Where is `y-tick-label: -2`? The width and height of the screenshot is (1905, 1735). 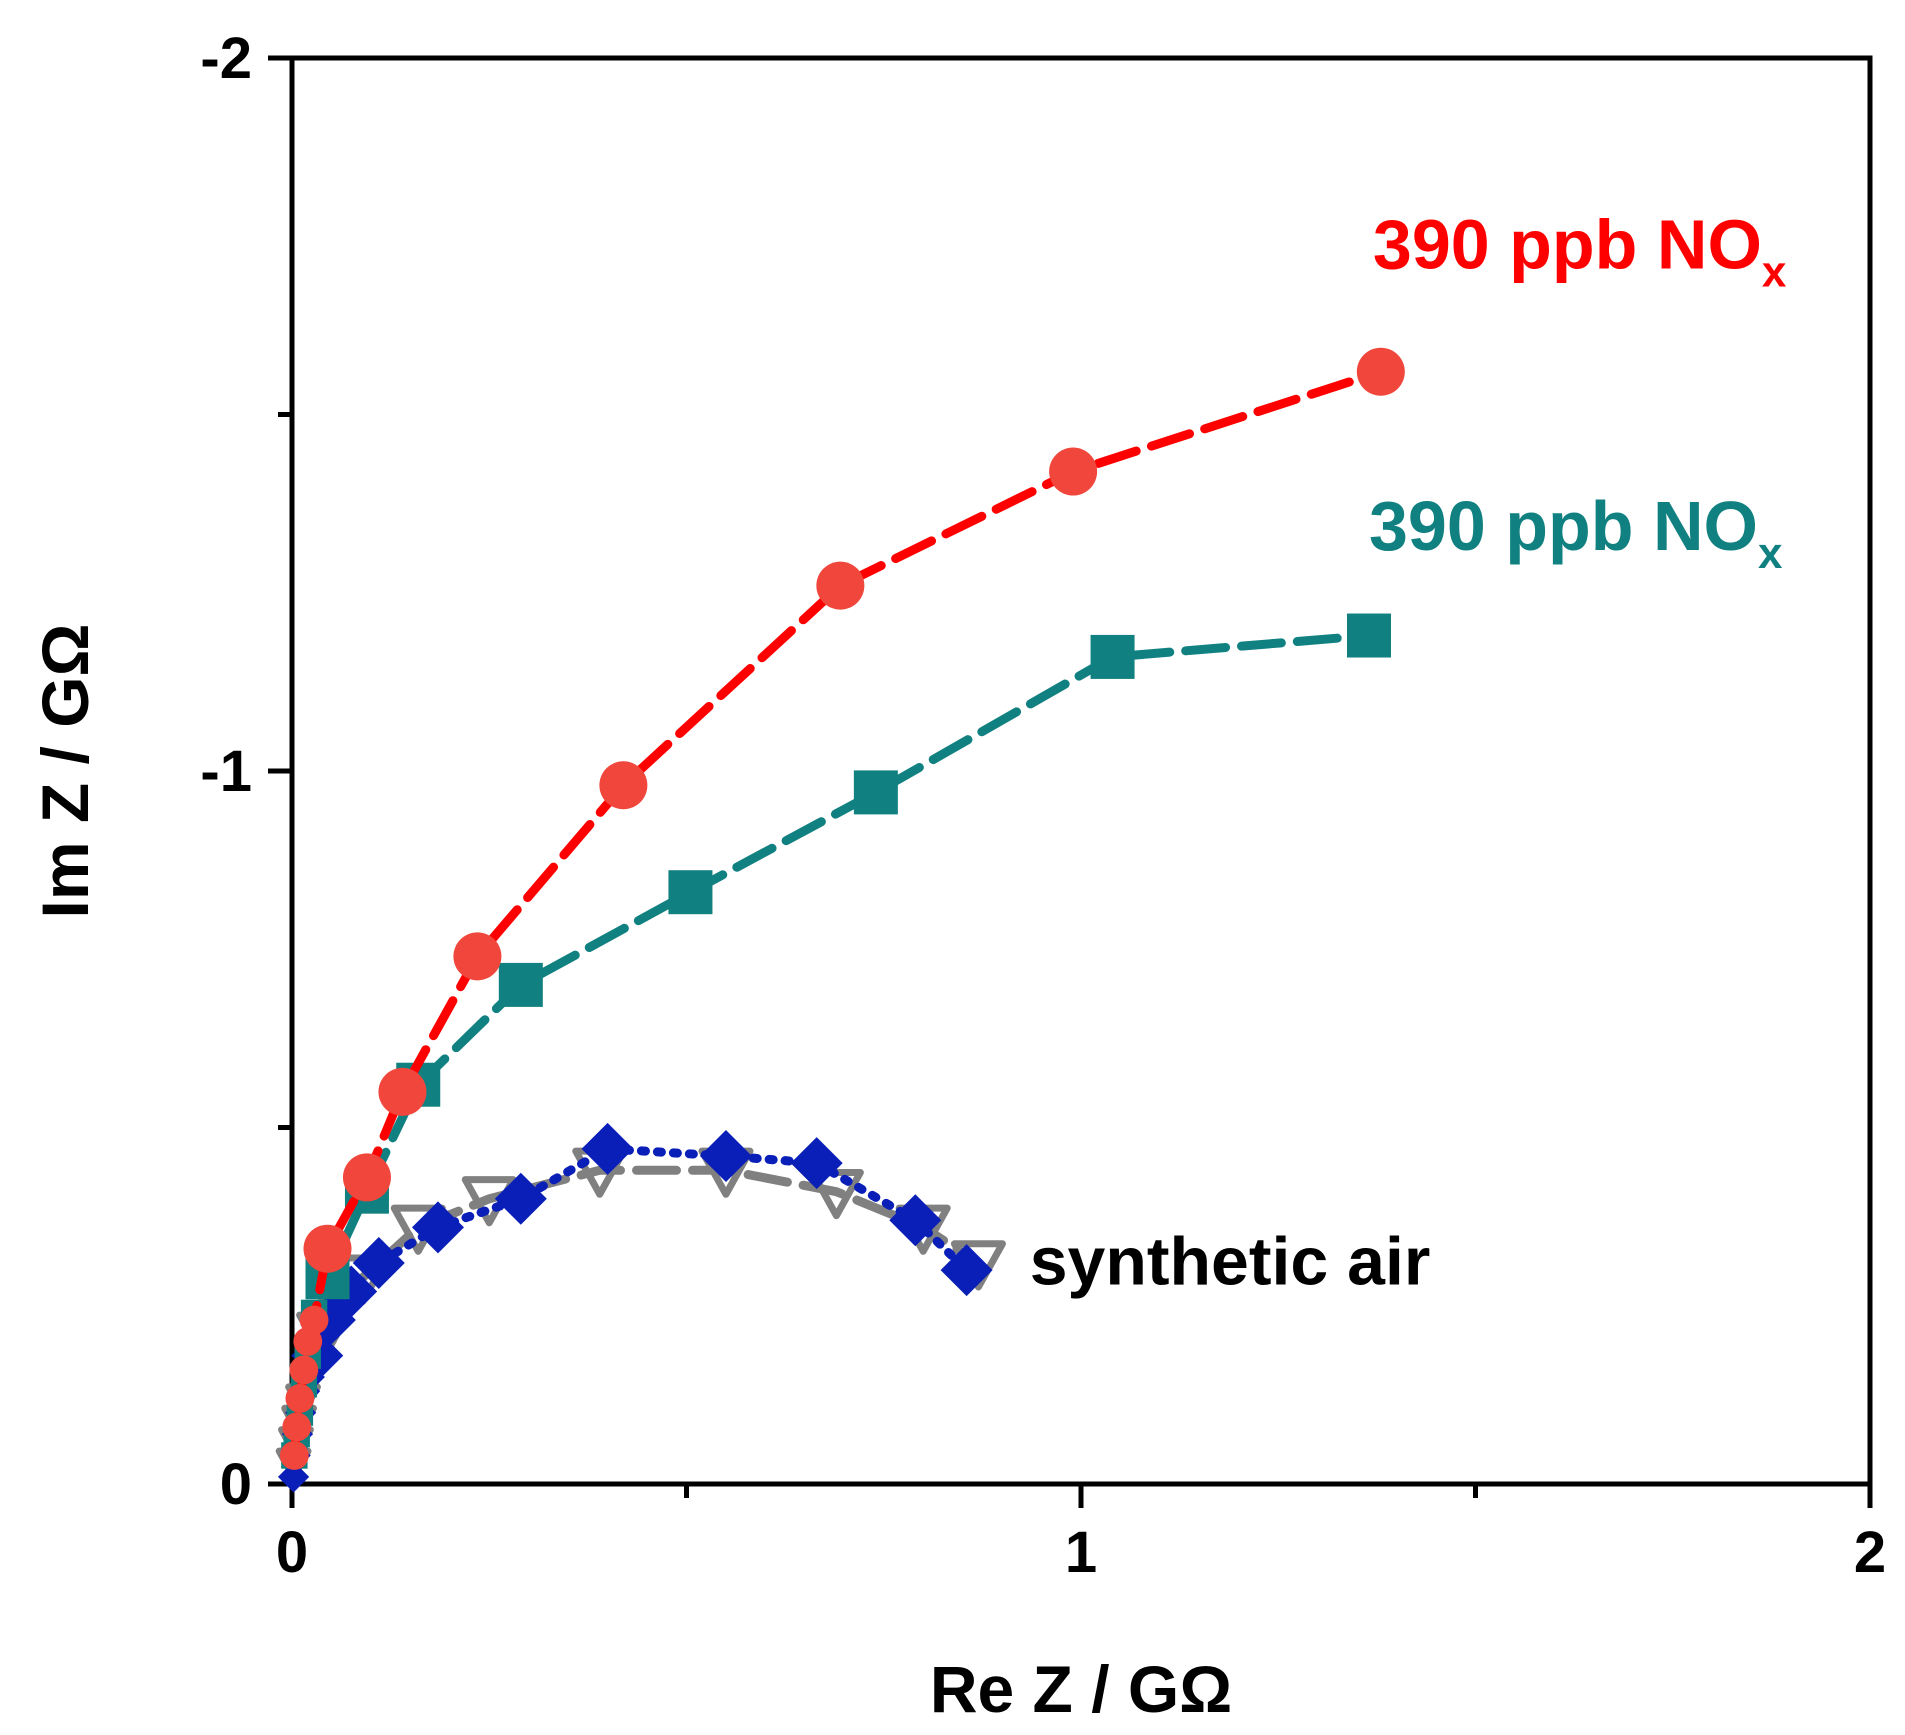 y-tick-label: -2 is located at coordinates (226, 58).